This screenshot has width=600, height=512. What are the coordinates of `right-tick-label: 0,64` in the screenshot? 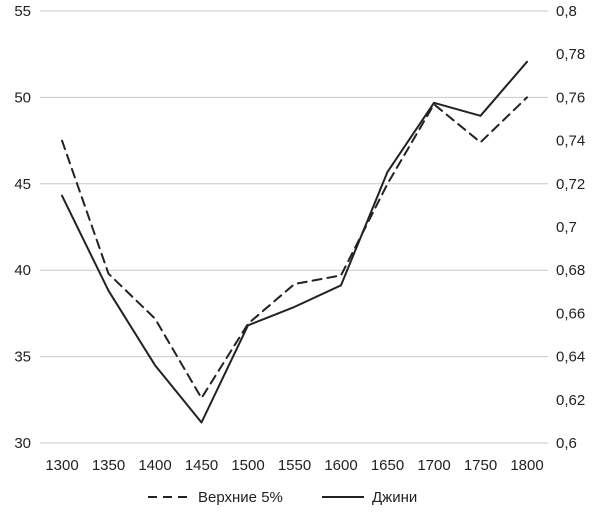 It's located at (570, 357).